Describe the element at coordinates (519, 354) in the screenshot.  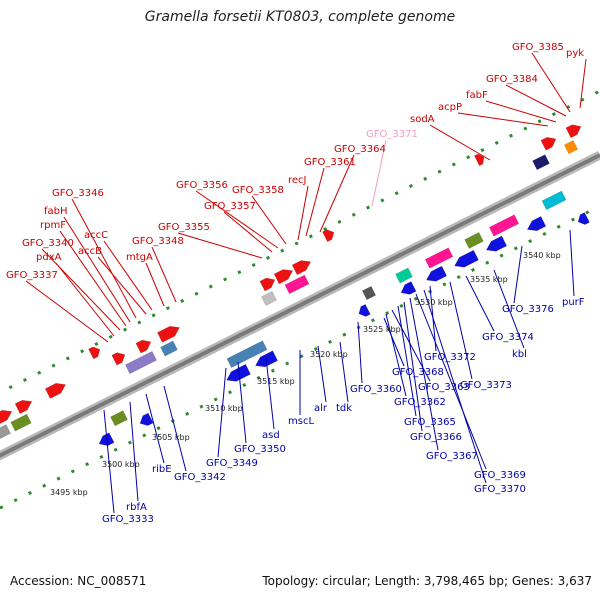
I see `bottom-gene-label: kbl` at that location.